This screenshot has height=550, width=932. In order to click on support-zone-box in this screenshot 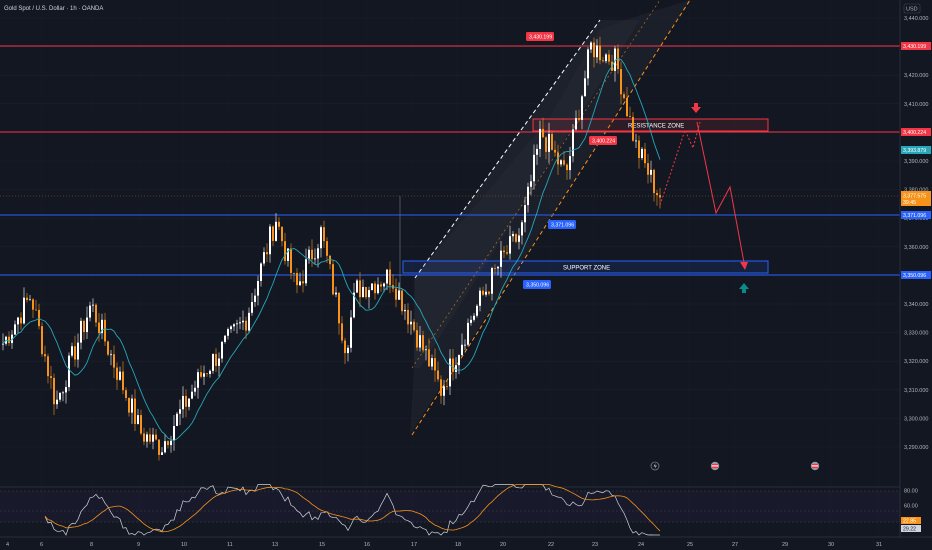, I will do `click(585, 267)`.